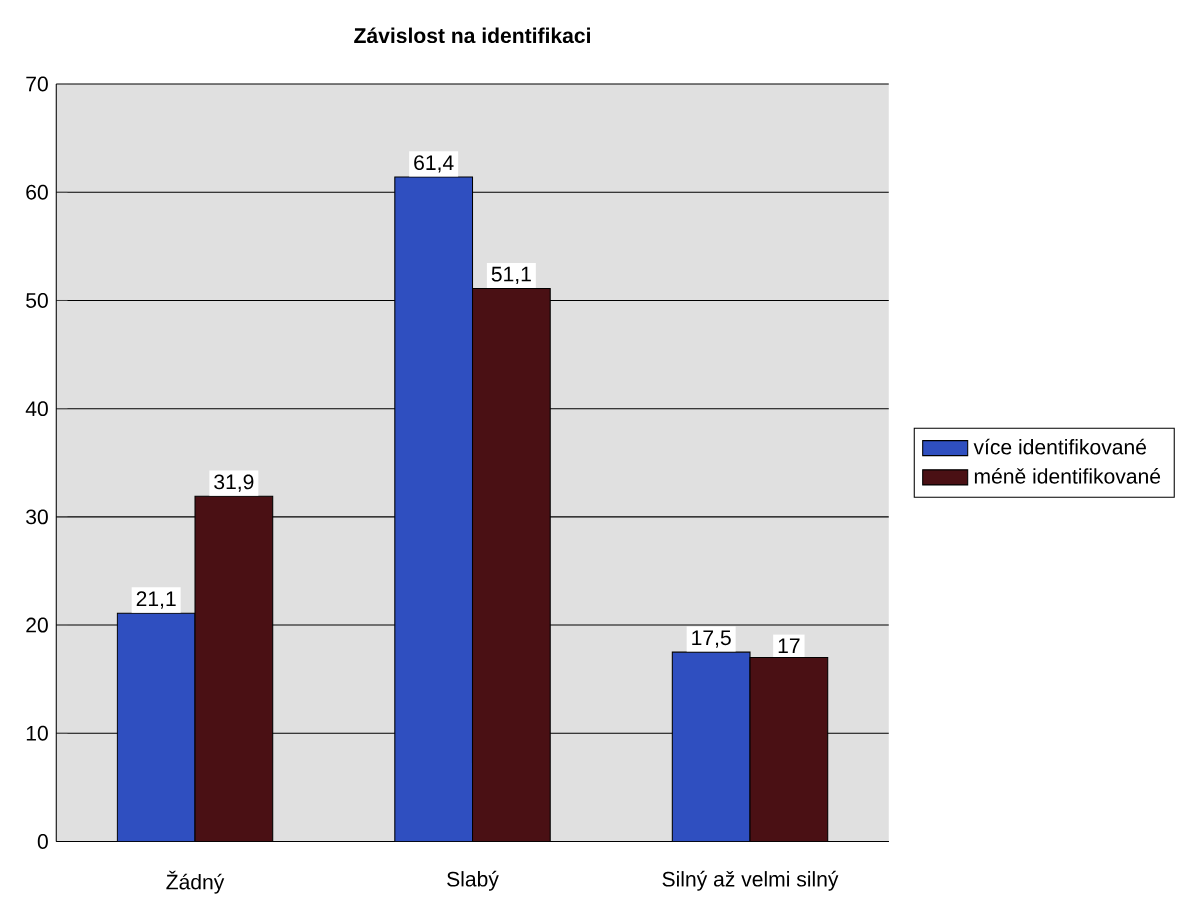 This screenshot has height=924, width=1200. What do you see at coordinates (1067, 476) in the screenshot?
I see `legend-label: méně identifikované` at bounding box center [1067, 476].